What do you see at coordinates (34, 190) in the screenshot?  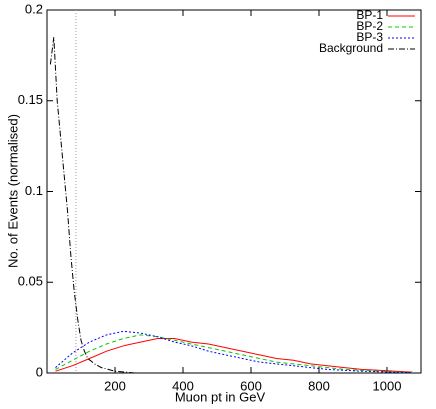 I see `y-tick-label: 0.1` at bounding box center [34, 190].